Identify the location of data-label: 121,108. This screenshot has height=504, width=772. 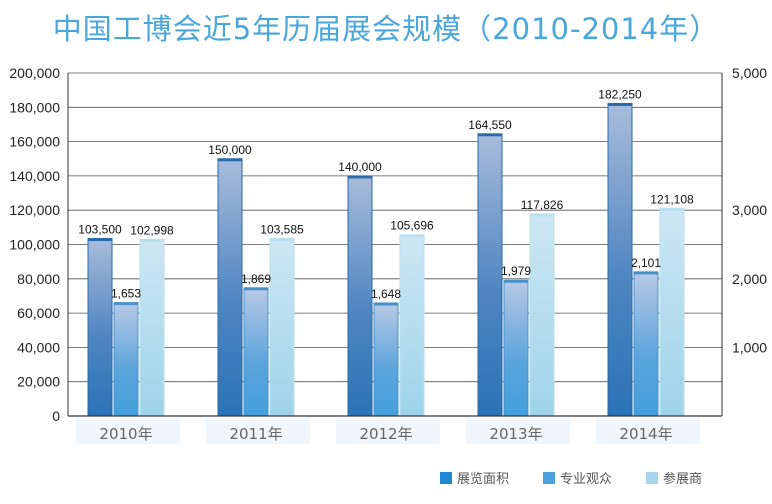
(672, 199).